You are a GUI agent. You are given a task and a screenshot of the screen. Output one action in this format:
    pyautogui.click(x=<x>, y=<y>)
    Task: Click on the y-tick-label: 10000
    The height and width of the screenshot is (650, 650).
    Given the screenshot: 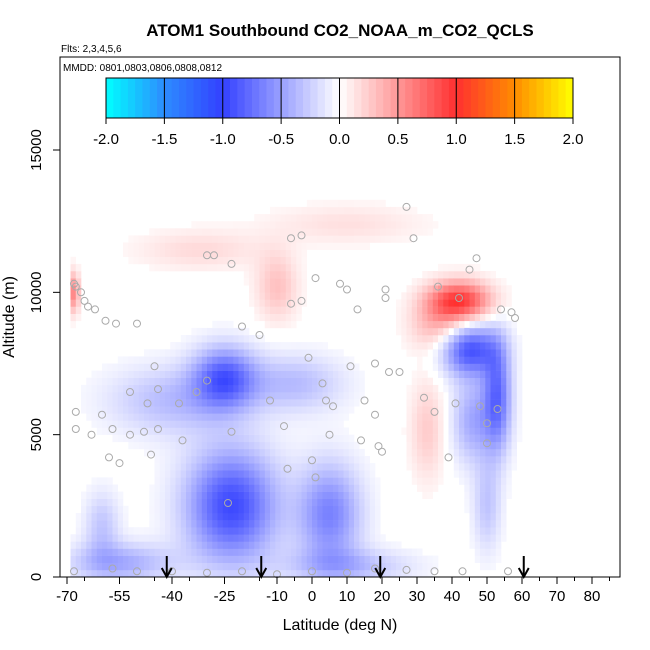 What is the action you would take?
    pyautogui.click(x=36, y=292)
    